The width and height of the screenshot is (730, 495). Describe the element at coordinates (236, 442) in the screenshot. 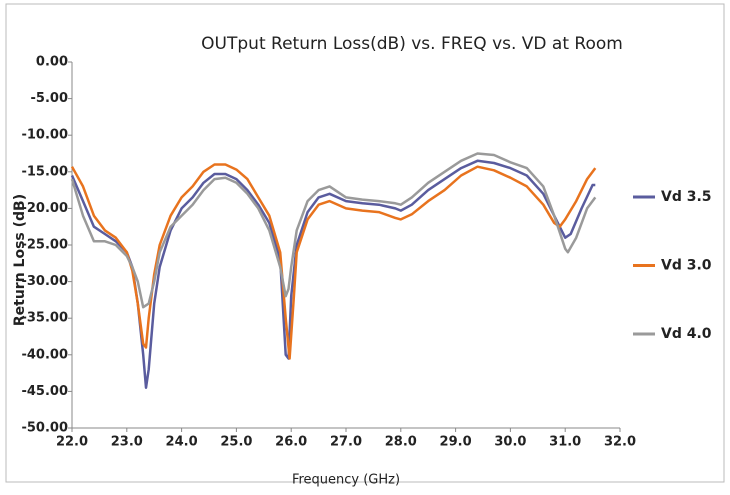

I see `x-tick-label: 25.0` at that location.